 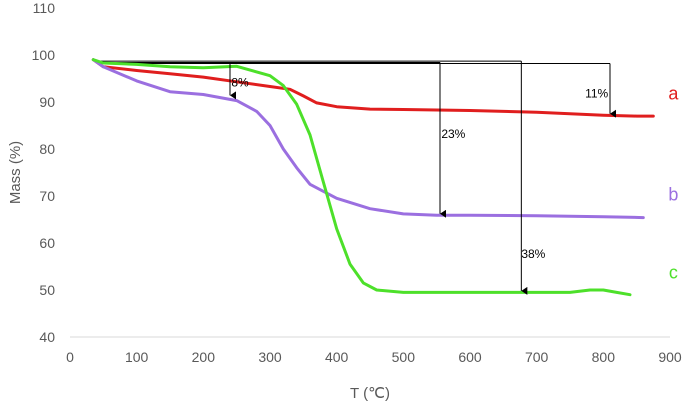 What do you see at coordinates (70, 357) in the screenshot?
I see `x-tick-label: 0` at bounding box center [70, 357].